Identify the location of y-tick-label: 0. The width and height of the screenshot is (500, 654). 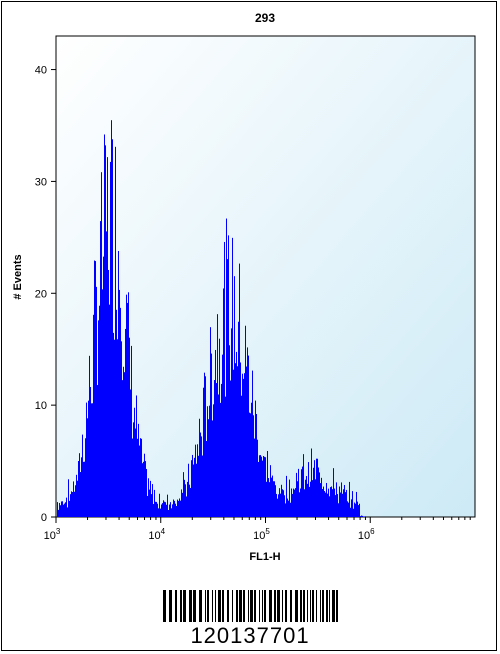
(44, 518).